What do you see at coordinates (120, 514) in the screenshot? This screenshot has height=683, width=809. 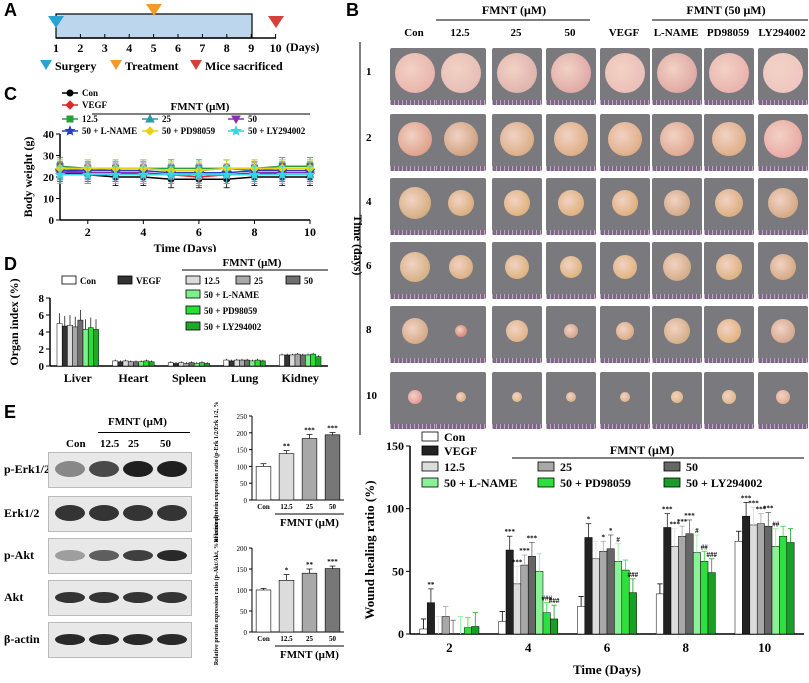 I see `blot-strip` at bounding box center [120, 514].